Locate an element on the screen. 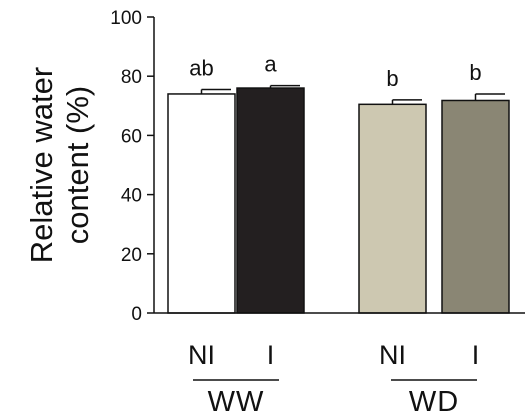 Image resolution: width=529 pixels, height=417 pixels. y-tick-label: 80 is located at coordinates (131, 77).